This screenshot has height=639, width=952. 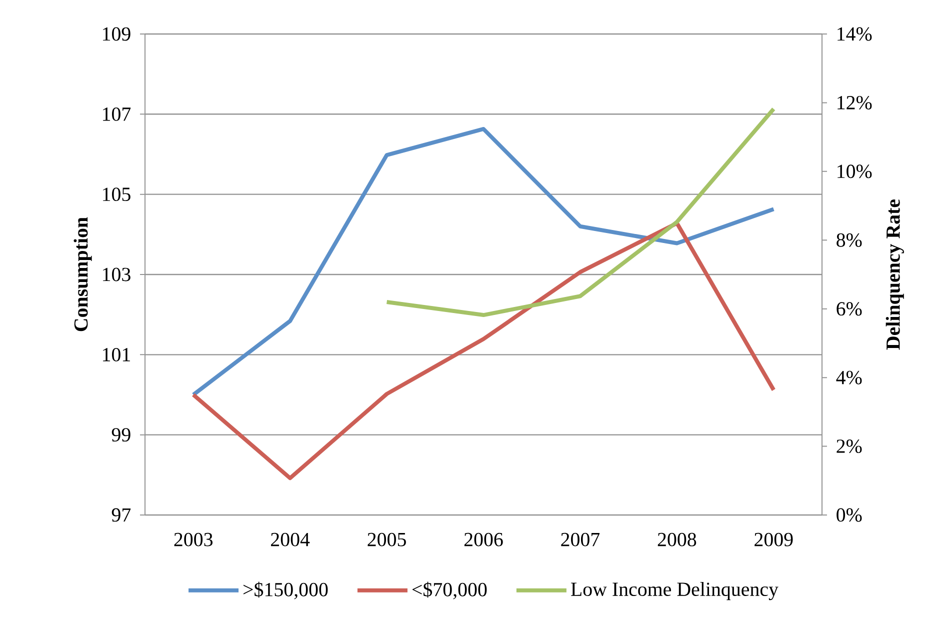 I want to click on line-series, so click(x=580, y=212).